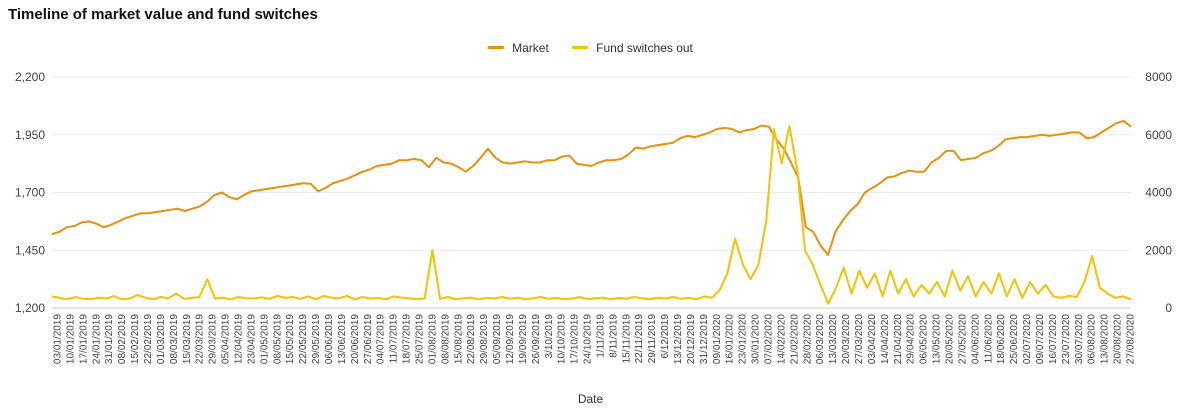 This screenshot has width=1181, height=414. I want to click on x-tick-label: 22/11/2019, so click(639, 339).